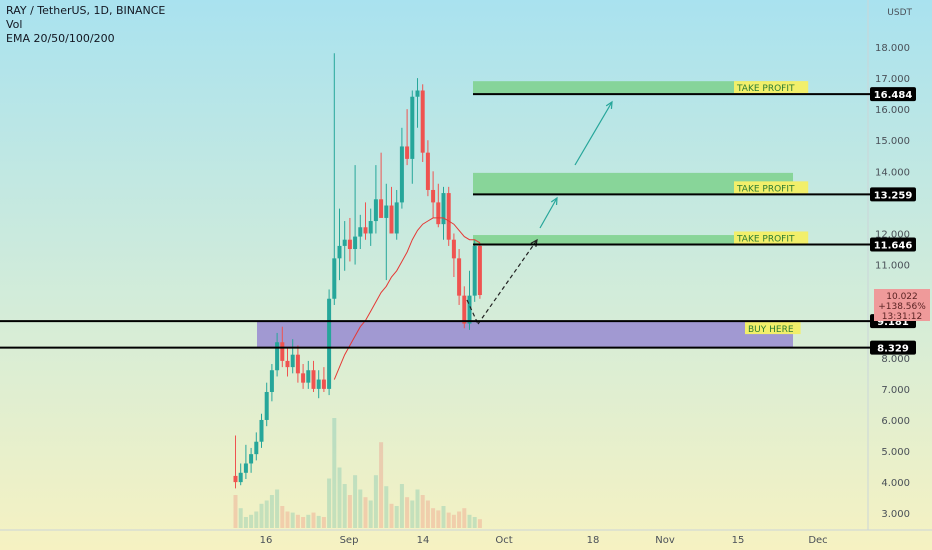 The image size is (932, 550). What do you see at coordinates (738, 540) in the screenshot?
I see `time-tick-label: 15` at bounding box center [738, 540].